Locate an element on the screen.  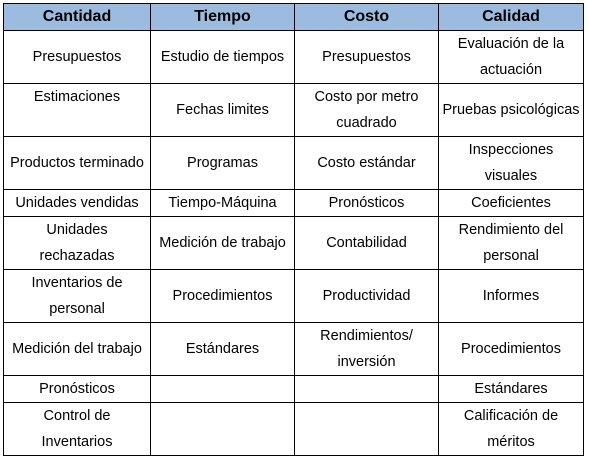
table-cell: Productos terminado is located at coordinates (77, 163).